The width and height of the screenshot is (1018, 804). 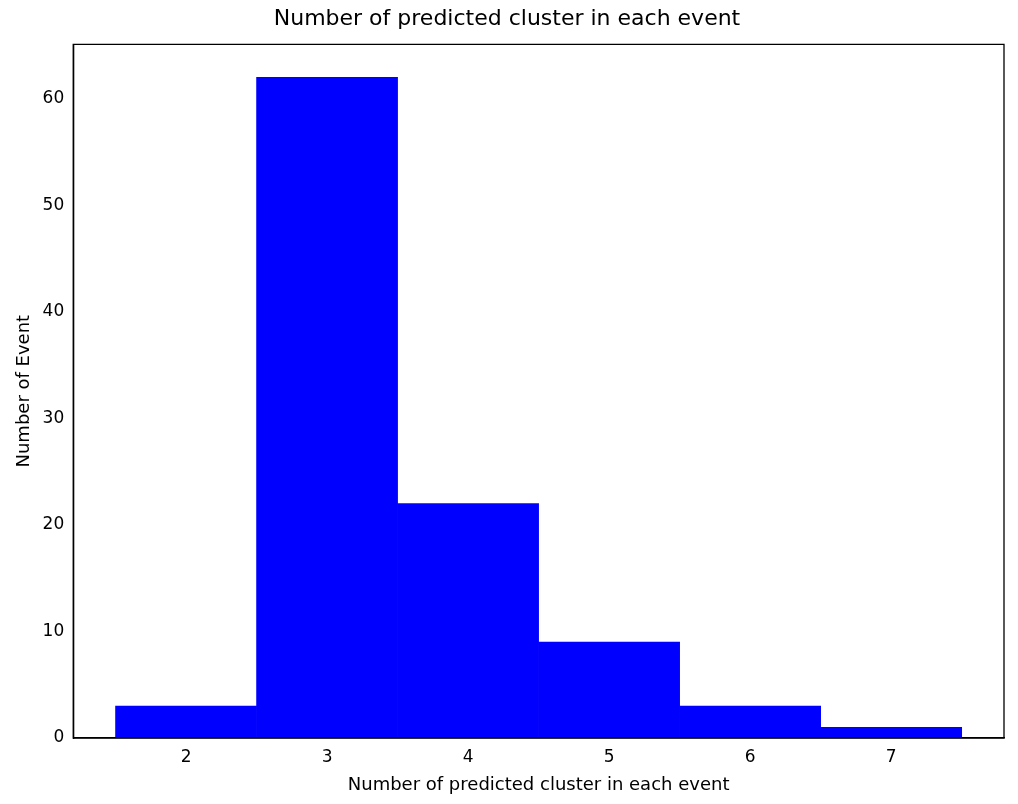 I want to click on y-tick-label: 50, so click(x=53, y=203).